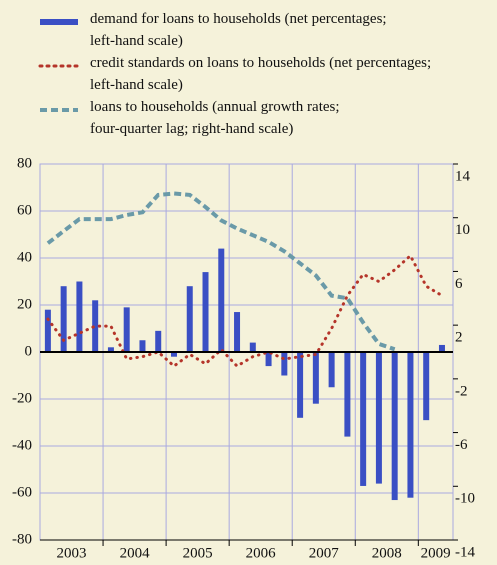  What do you see at coordinates (465, 499) in the screenshot?
I see `y2-tick-label: -10` at bounding box center [465, 499].